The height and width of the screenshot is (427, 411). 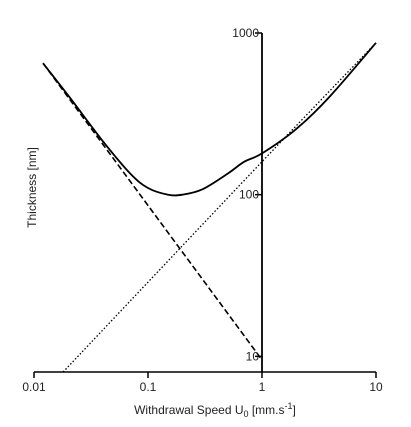 I want to click on x-axis-title-main: Withdrawal Speed U, so click(x=188, y=410).